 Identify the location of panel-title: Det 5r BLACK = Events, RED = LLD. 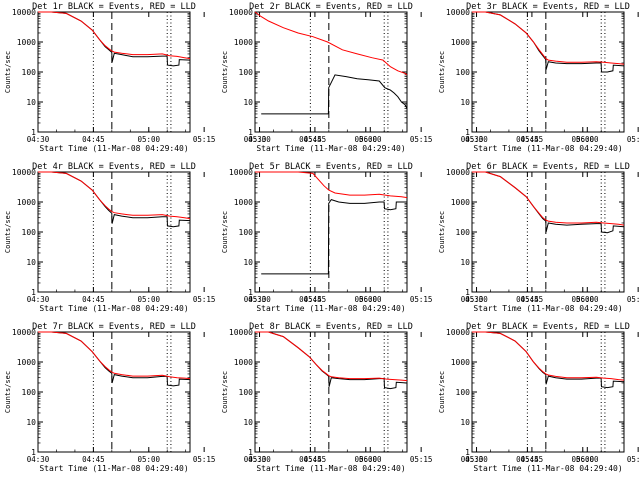
(331, 167).